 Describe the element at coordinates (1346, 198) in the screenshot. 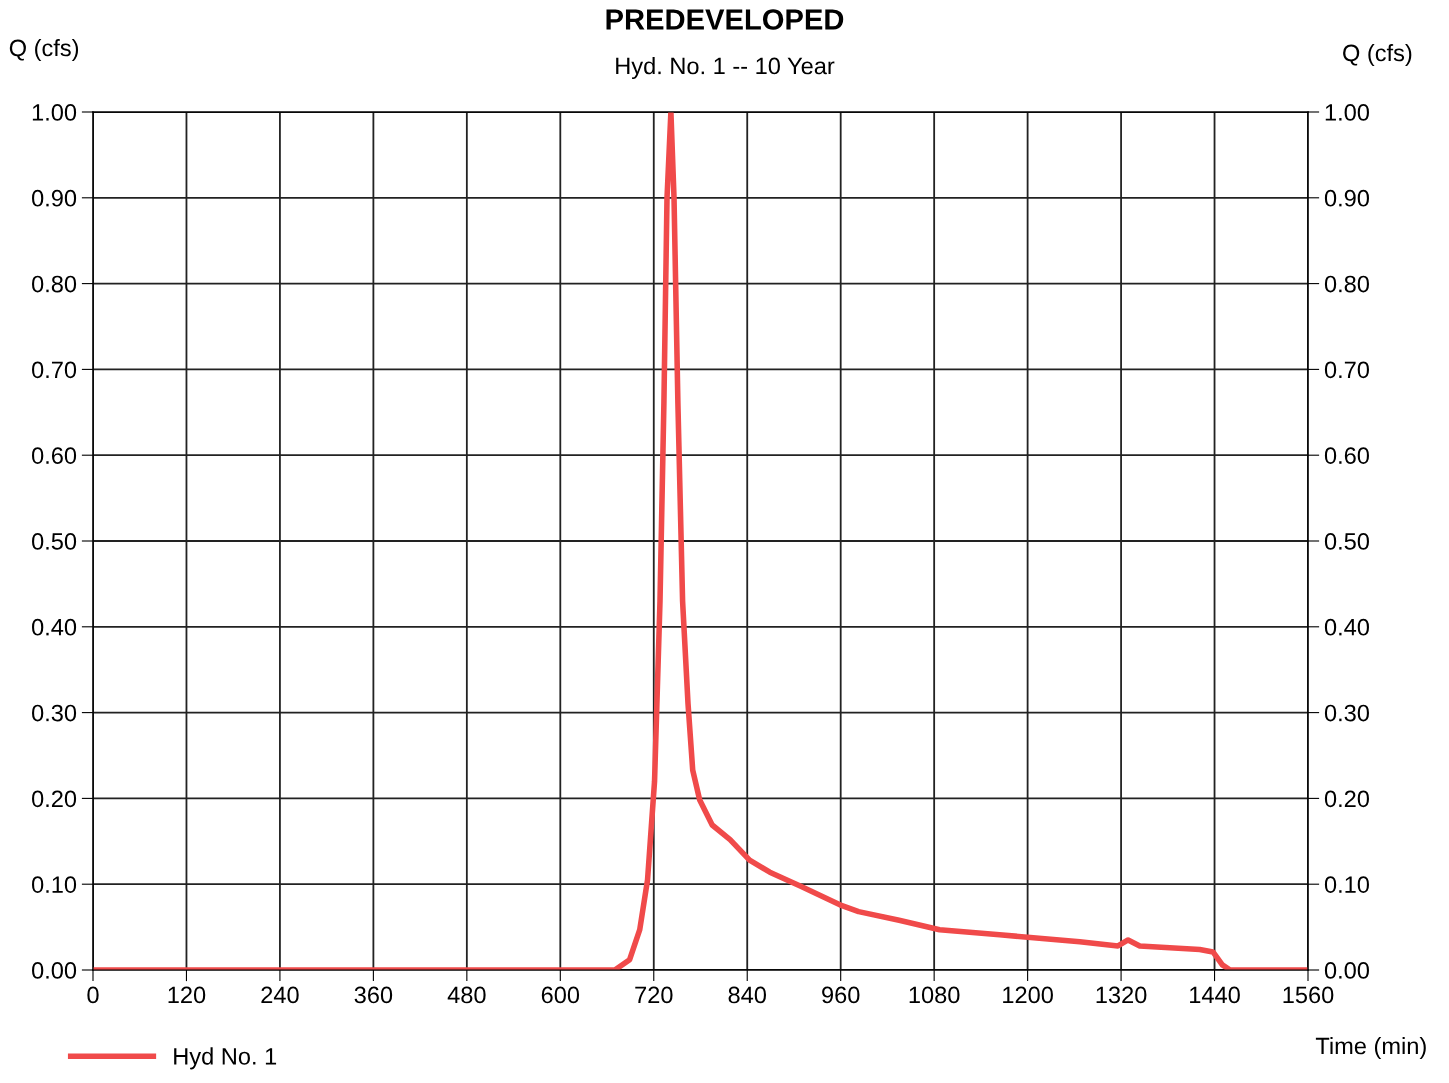

I see `y2-tick-label: 0.90` at that location.